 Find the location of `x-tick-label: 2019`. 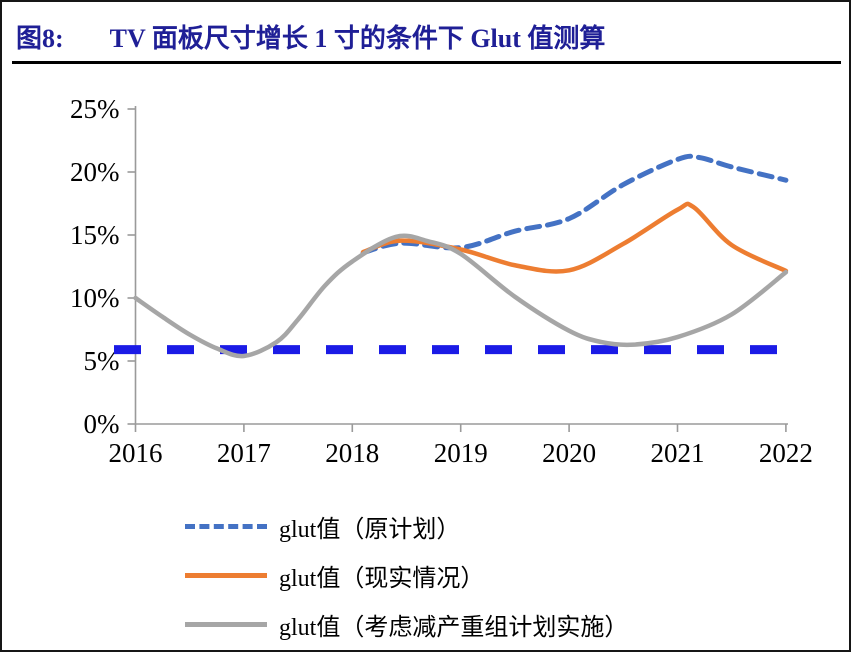

x-tick-label: 2019 is located at coordinates (461, 453).